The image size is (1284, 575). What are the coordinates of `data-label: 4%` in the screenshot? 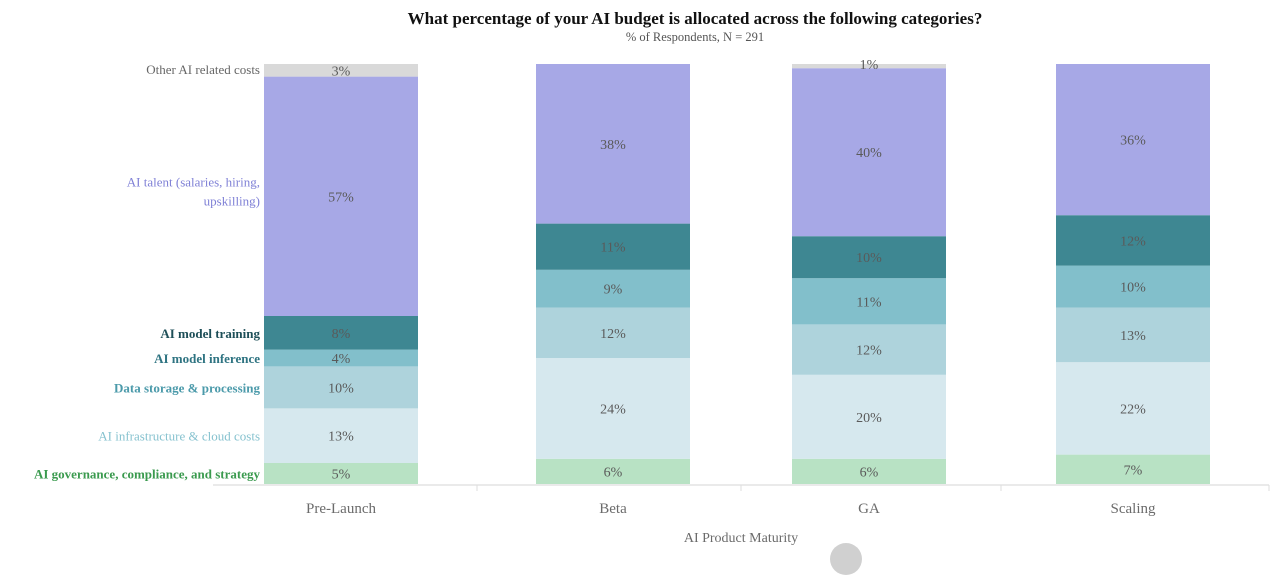 It's located at (341, 359).